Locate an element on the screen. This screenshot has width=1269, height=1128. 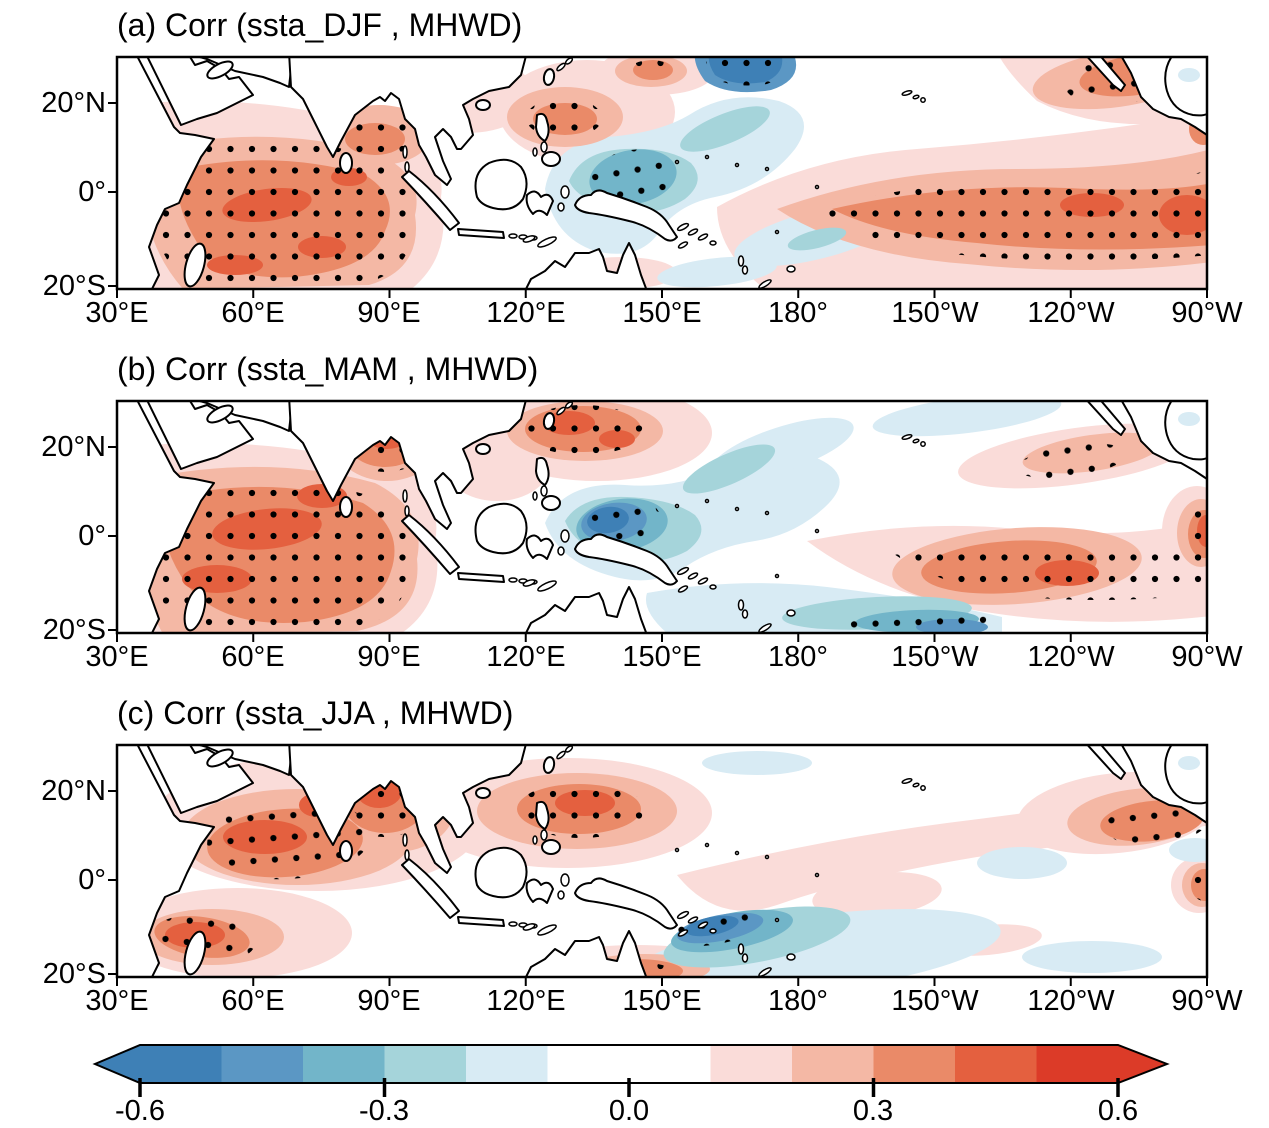
panel-b-title: (b) Corr (ssta_MAM , MHWD) is located at coordinates (328, 369).